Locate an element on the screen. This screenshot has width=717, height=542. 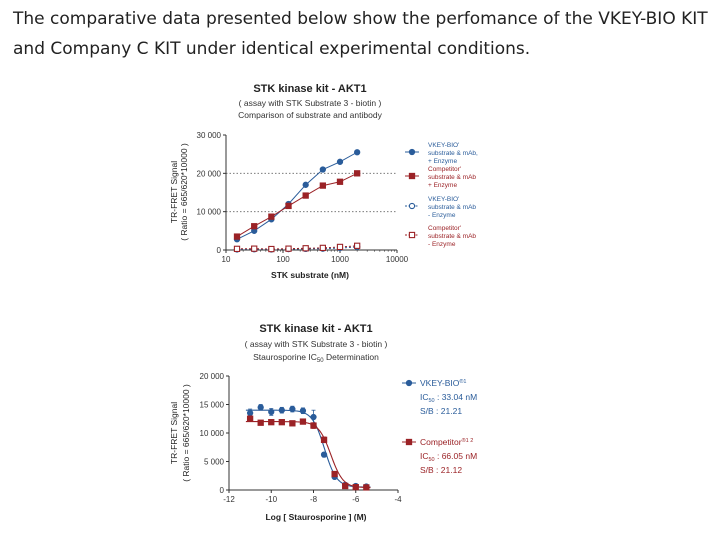
chart1-legend-text-1-2: + Enzyme is located at coordinates (442, 185).